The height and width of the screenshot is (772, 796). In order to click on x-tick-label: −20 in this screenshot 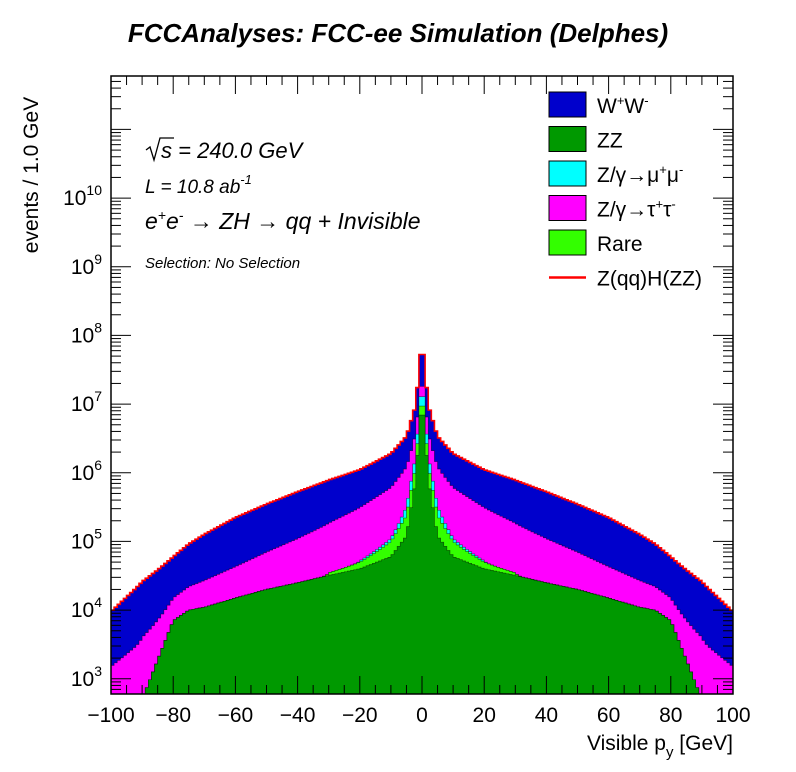, I will do `click(360, 715)`.